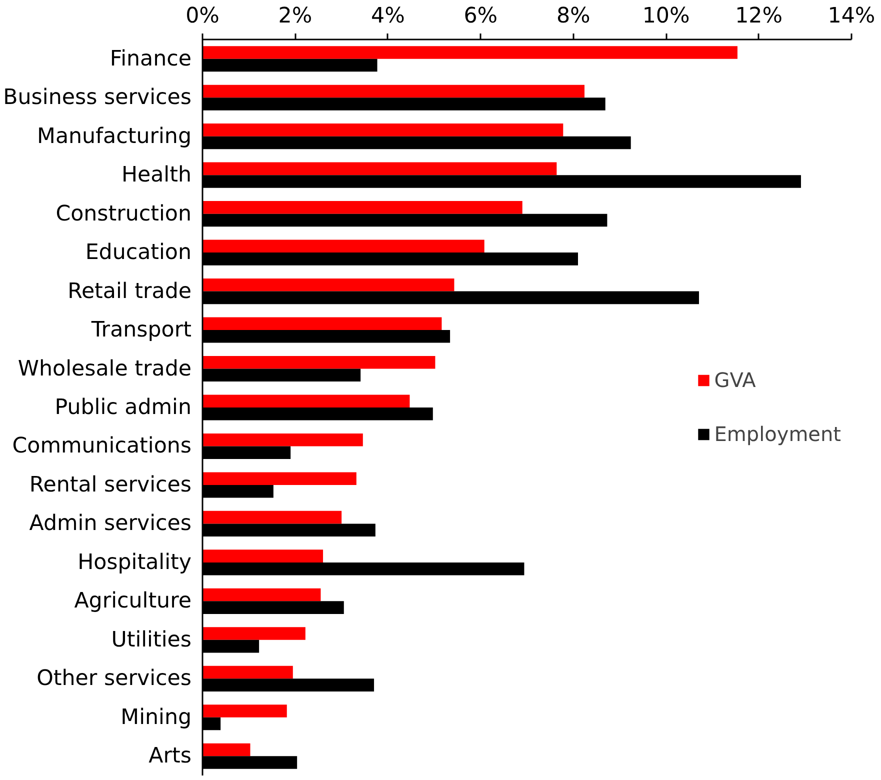 This screenshot has height=780, width=881. Describe the element at coordinates (151, 59) in the screenshot. I see `y-tick-label: Finance` at that location.